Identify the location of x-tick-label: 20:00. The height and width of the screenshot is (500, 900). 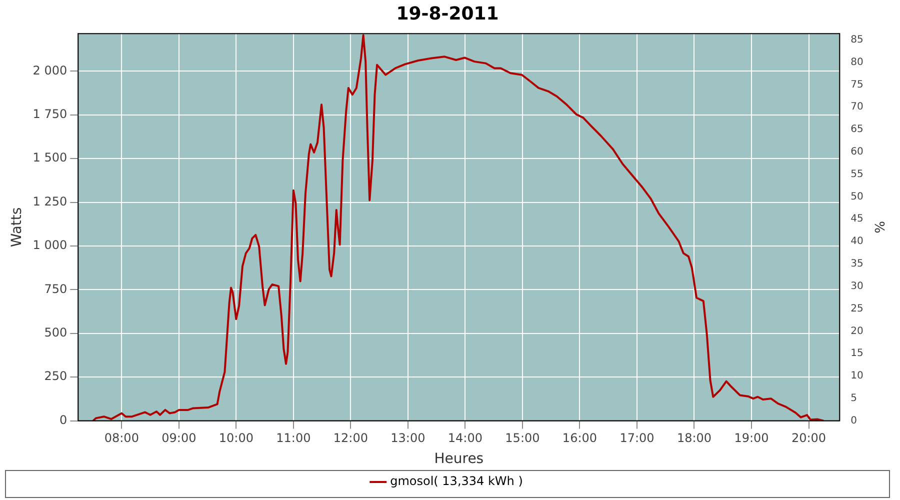
(808, 438).